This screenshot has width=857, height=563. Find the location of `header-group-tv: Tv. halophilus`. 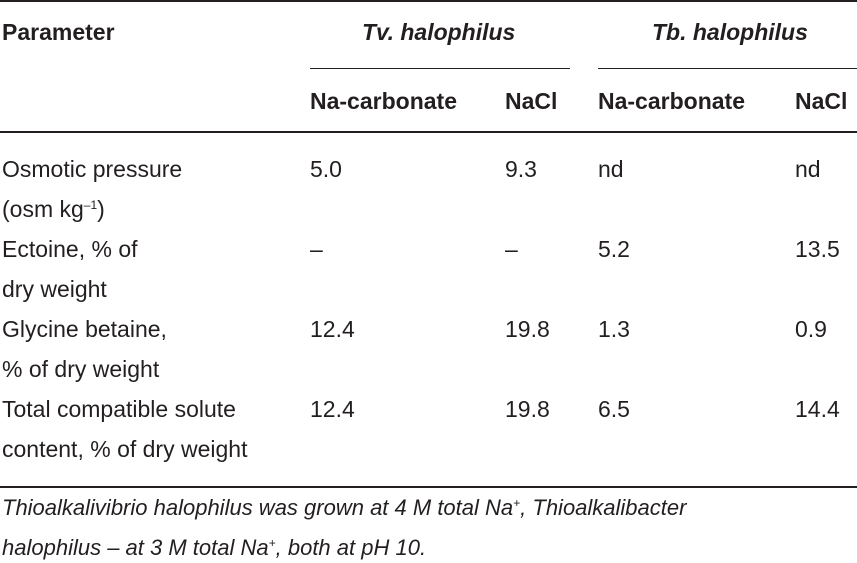

header-group-tv: Tv. halophilus is located at coordinates (439, 32).